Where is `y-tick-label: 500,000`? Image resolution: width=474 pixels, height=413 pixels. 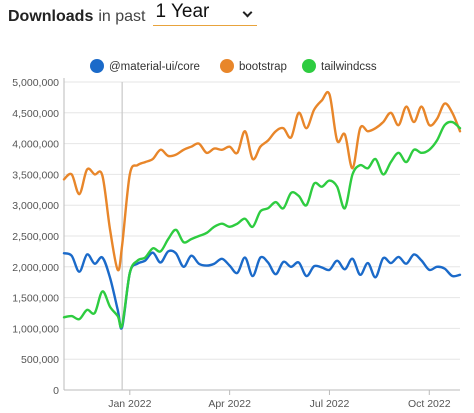
y-tick-label: 500,000 is located at coordinates (40, 360).